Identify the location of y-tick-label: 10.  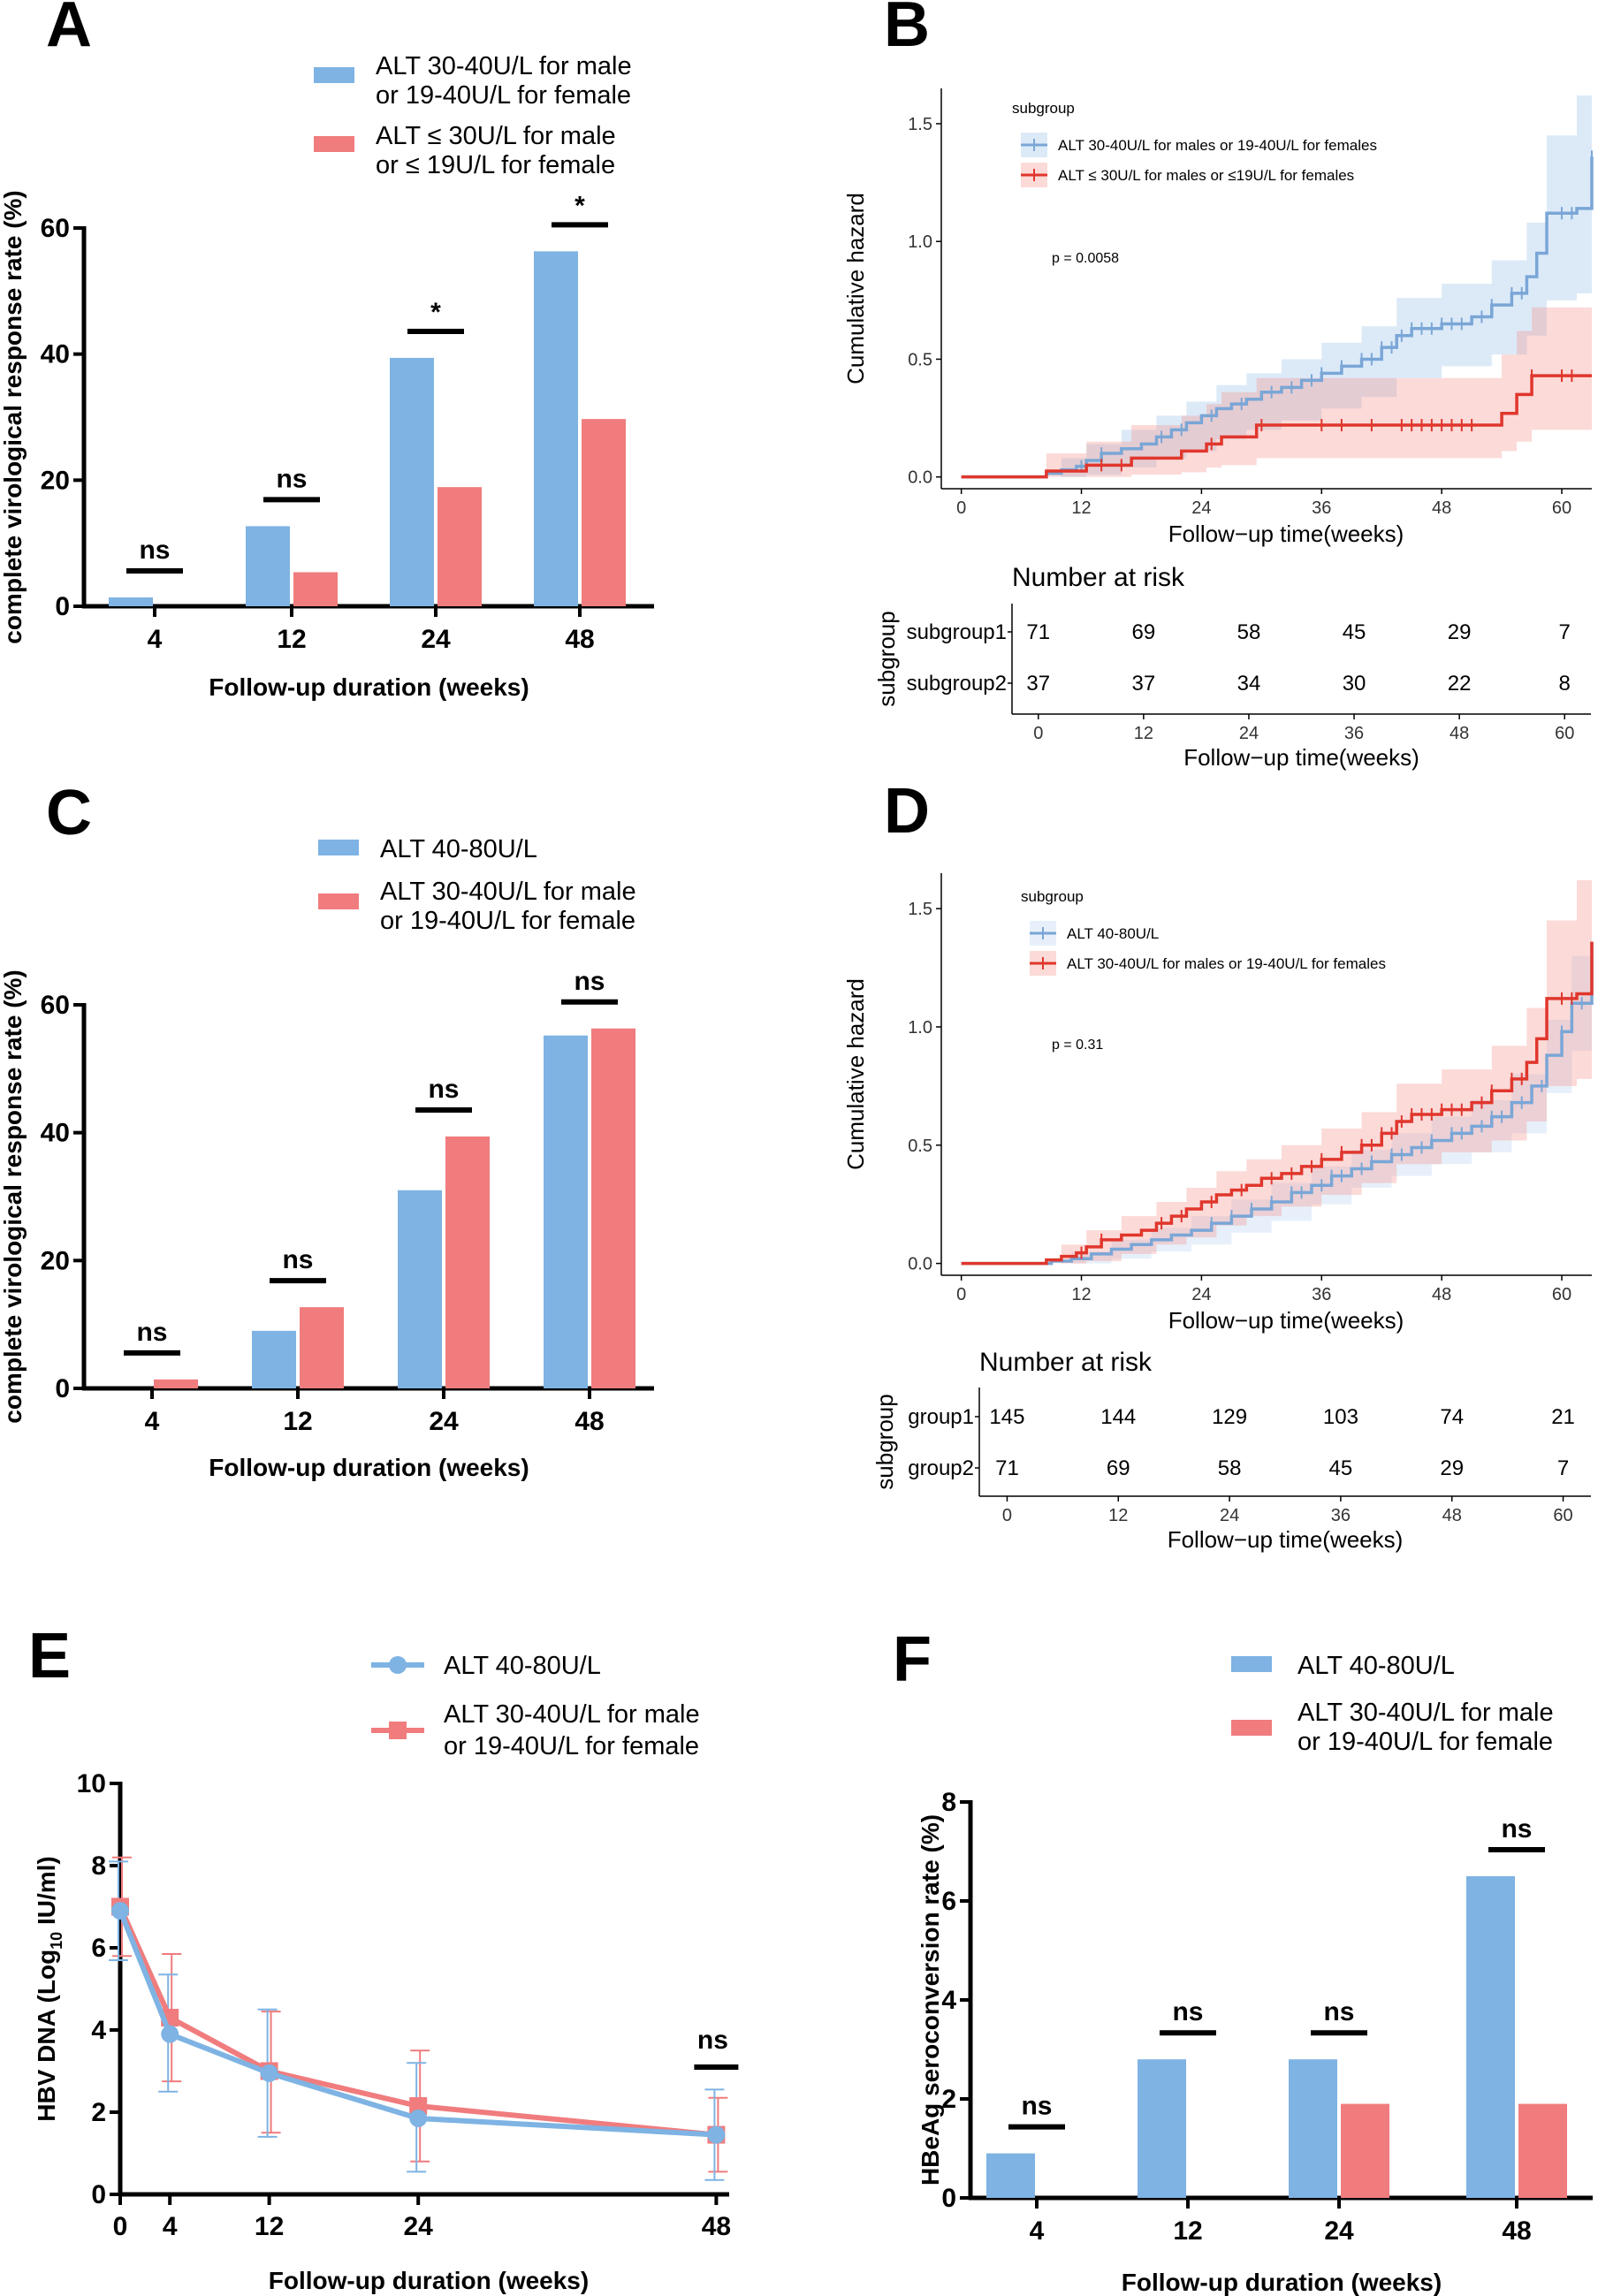
(91, 1783).